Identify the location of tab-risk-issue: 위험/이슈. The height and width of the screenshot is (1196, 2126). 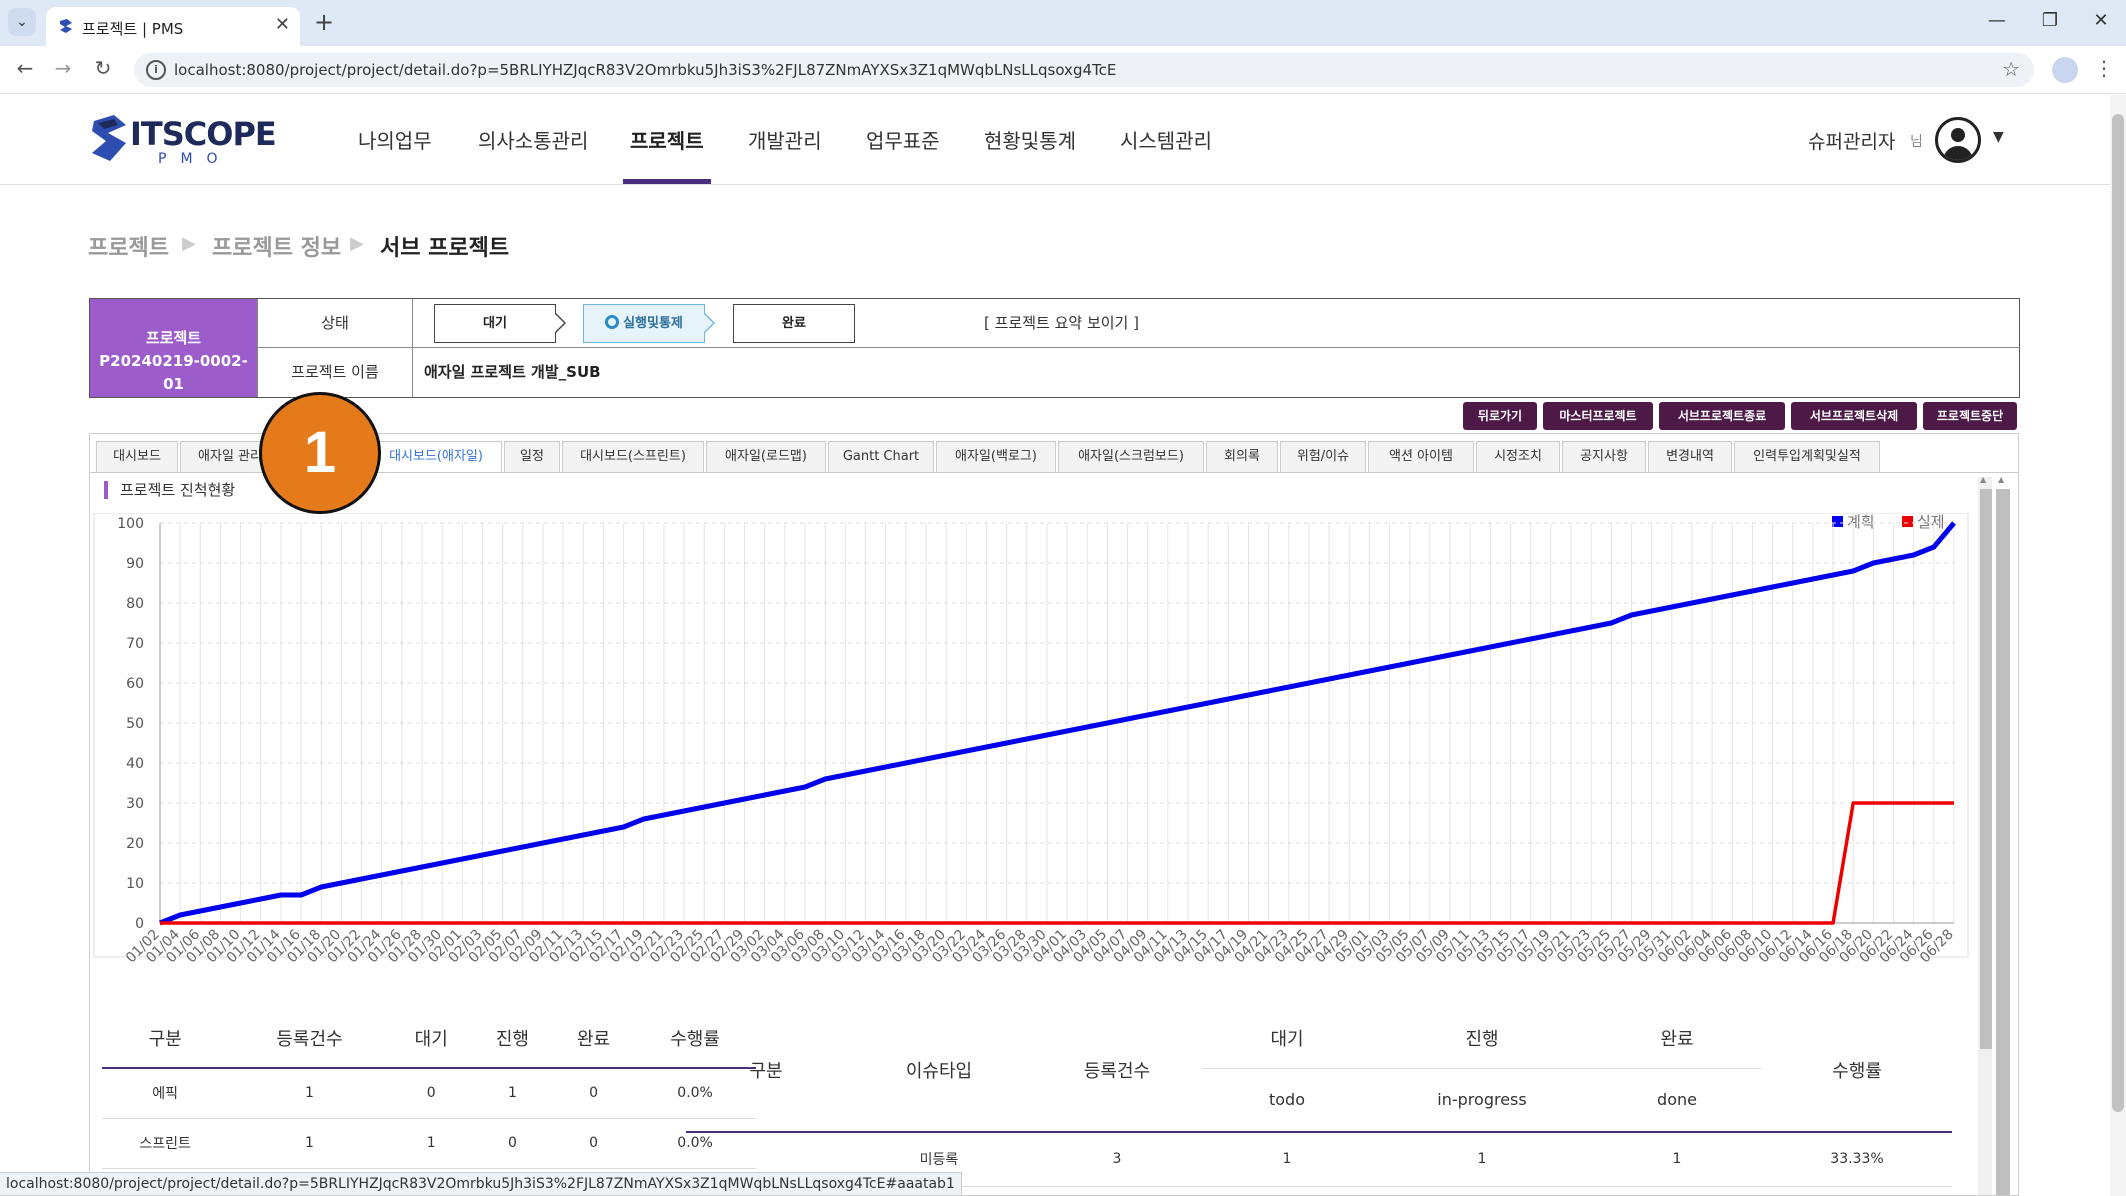
(1323, 457).